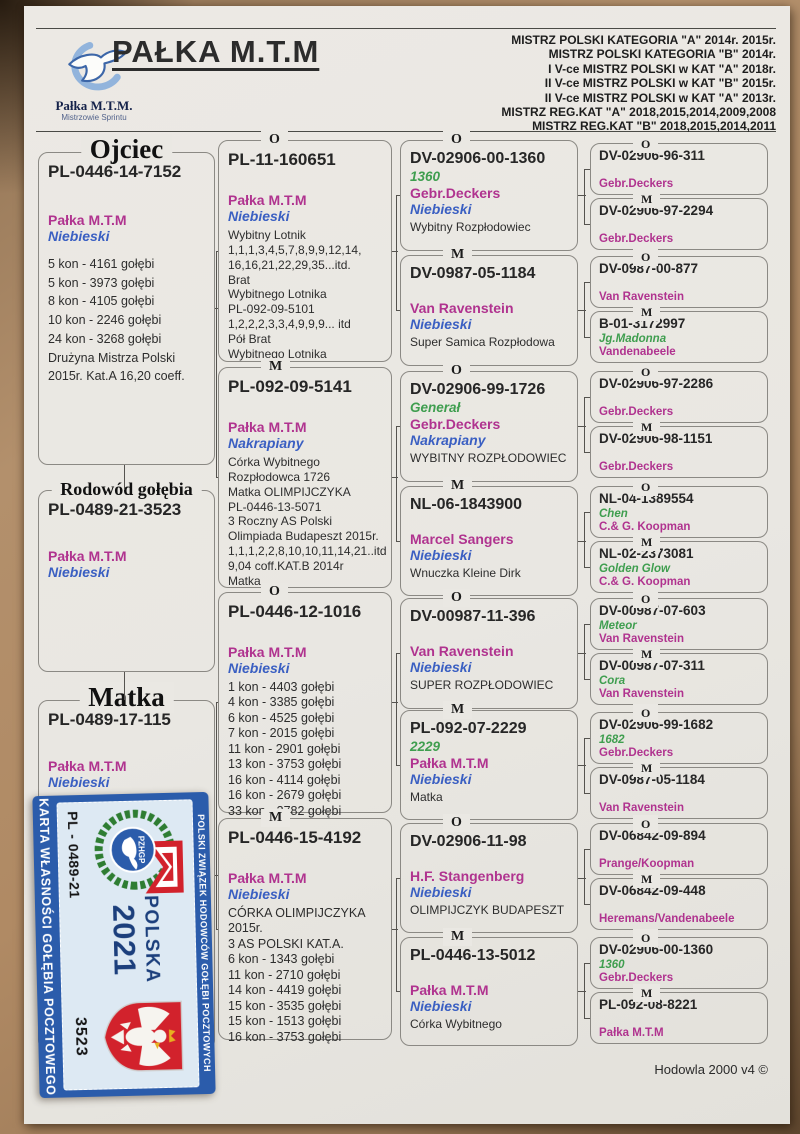 The height and width of the screenshot is (1134, 800). I want to click on pedigree-box-gen4-15: O DV-02906-00-1360 1360 Gebr.Deckers, so click(679, 959).